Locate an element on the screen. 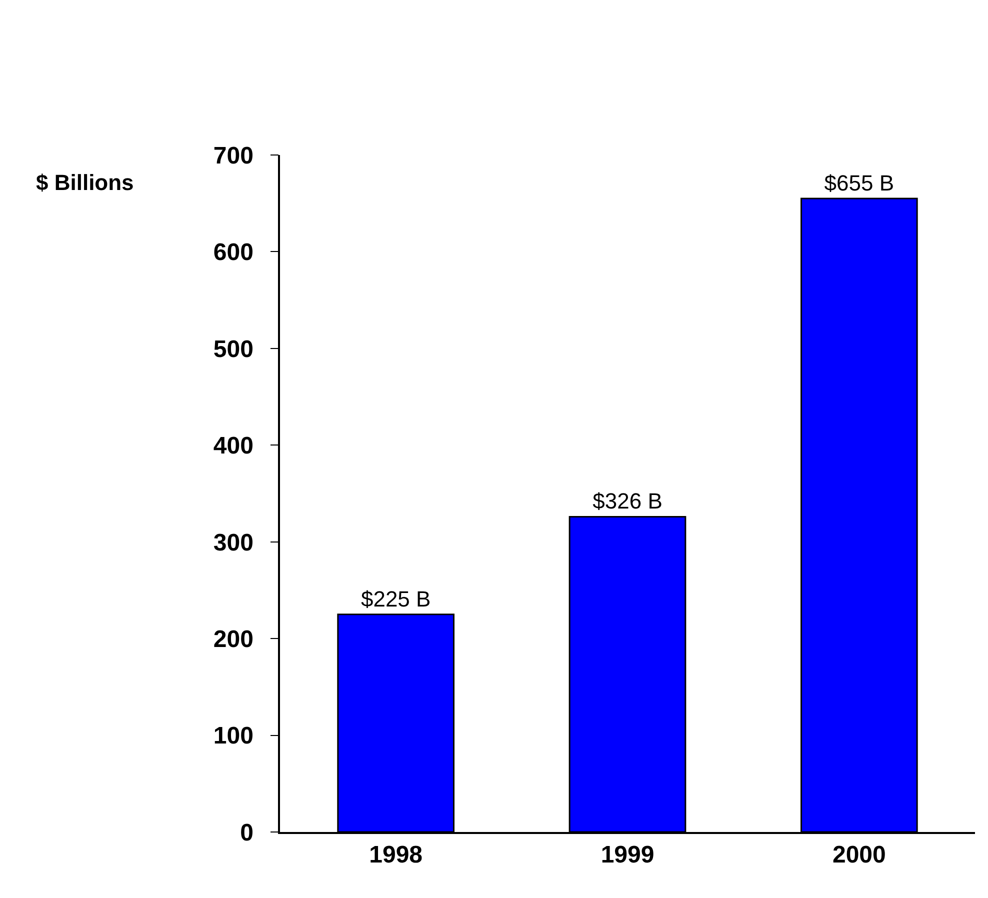 The height and width of the screenshot is (898, 988). data-label: $655 B is located at coordinates (859, 183).